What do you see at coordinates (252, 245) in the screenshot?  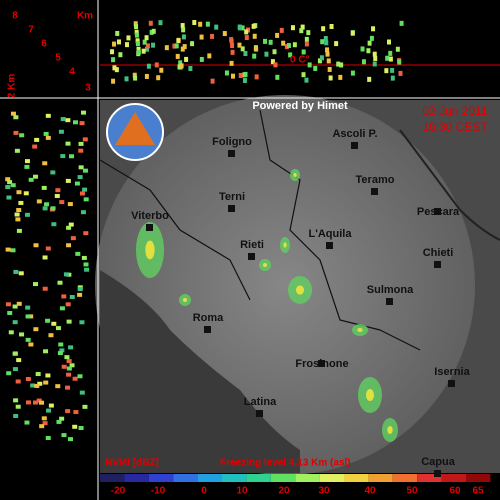 I see `city-label: Rieti` at bounding box center [252, 245].